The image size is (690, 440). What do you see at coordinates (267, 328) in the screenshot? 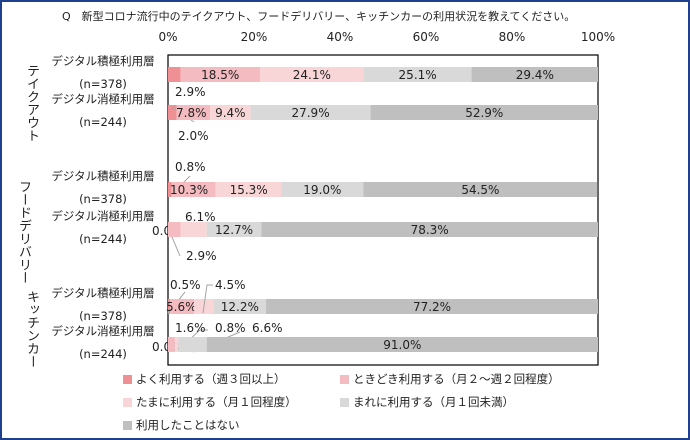
I see `data-label: 6.6%` at bounding box center [267, 328].